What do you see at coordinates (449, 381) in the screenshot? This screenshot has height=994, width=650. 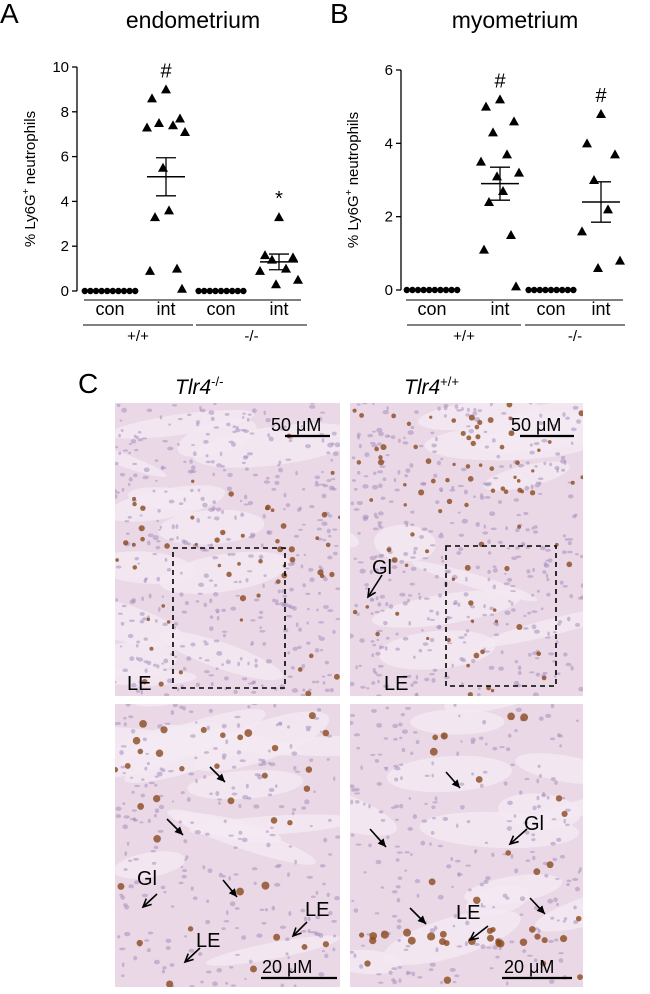 I see `genotype-right-sup: +/+` at bounding box center [449, 381].